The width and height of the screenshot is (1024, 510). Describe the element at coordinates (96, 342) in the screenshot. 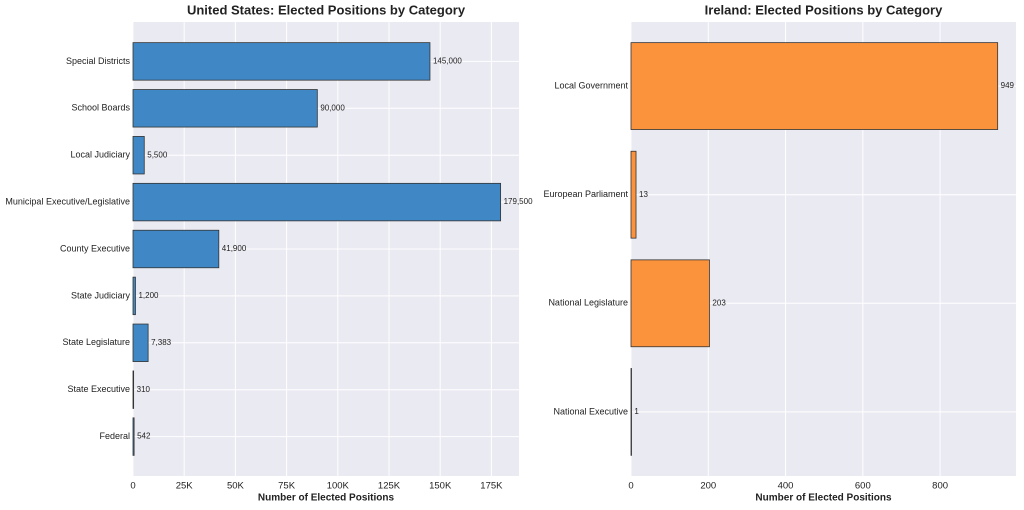

I see `category-label: State Legislature` at that location.